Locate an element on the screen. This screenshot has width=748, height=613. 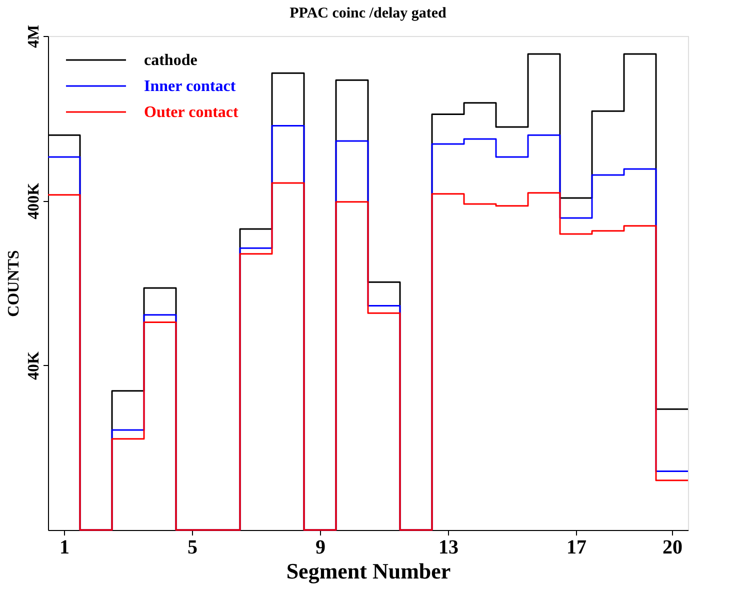
legend-label: cathode is located at coordinates (171, 60).